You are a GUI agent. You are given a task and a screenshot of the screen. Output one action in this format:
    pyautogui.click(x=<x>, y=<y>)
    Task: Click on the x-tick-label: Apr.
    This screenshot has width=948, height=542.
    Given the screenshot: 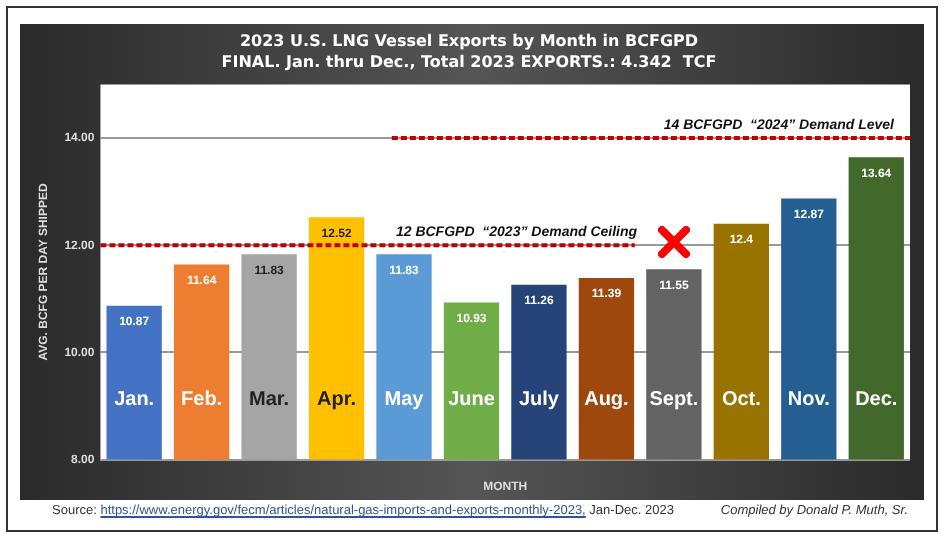 What is the action you would take?
    pyautogui.click(x=337, y=400)
    